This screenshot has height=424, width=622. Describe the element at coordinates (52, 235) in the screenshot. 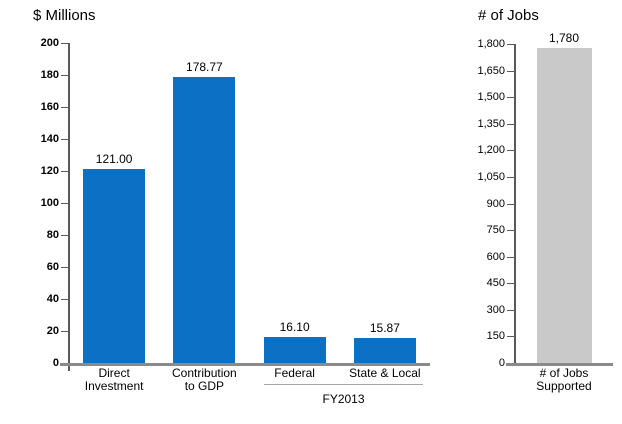

I see `y-axis-tick-label: 80` at that location.